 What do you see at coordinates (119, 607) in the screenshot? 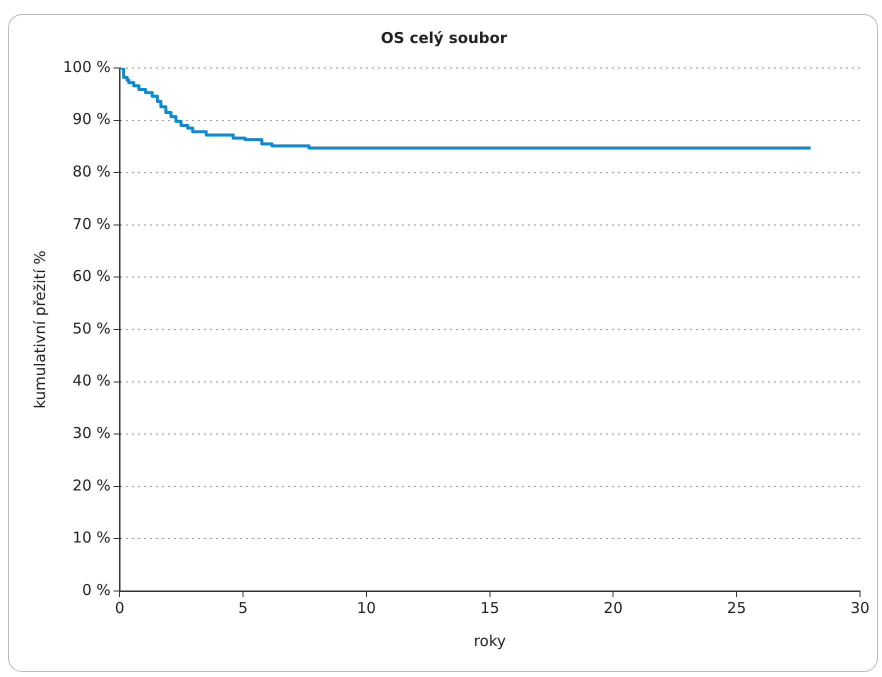
I see `x-tick-label: 0` at bounding box center [119, 607].